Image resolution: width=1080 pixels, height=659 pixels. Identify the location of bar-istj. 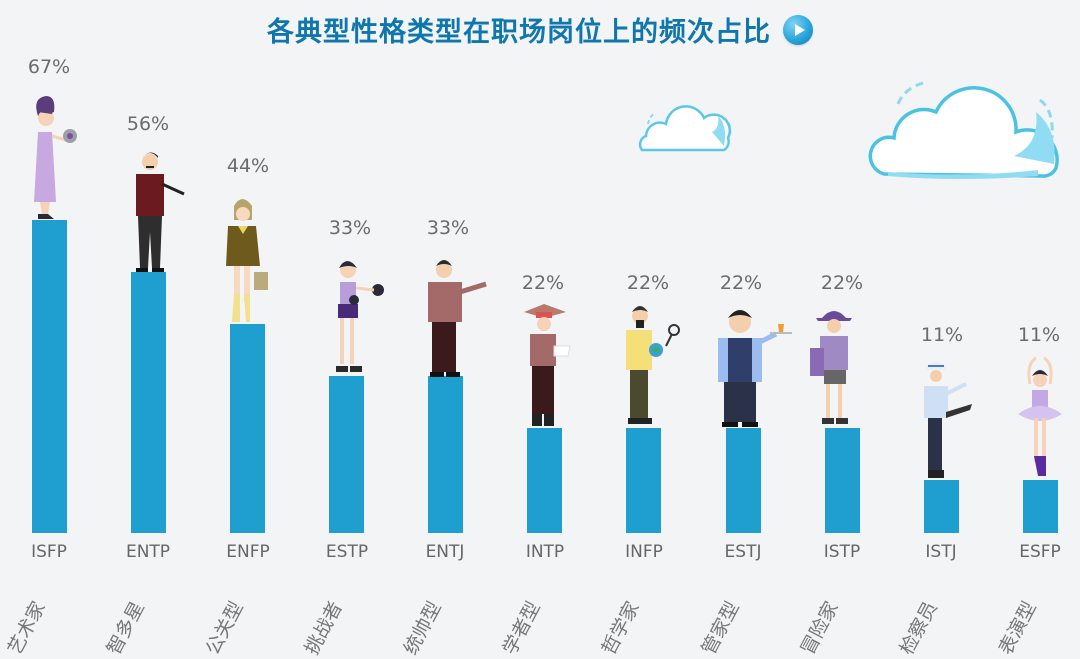
(941, 506).